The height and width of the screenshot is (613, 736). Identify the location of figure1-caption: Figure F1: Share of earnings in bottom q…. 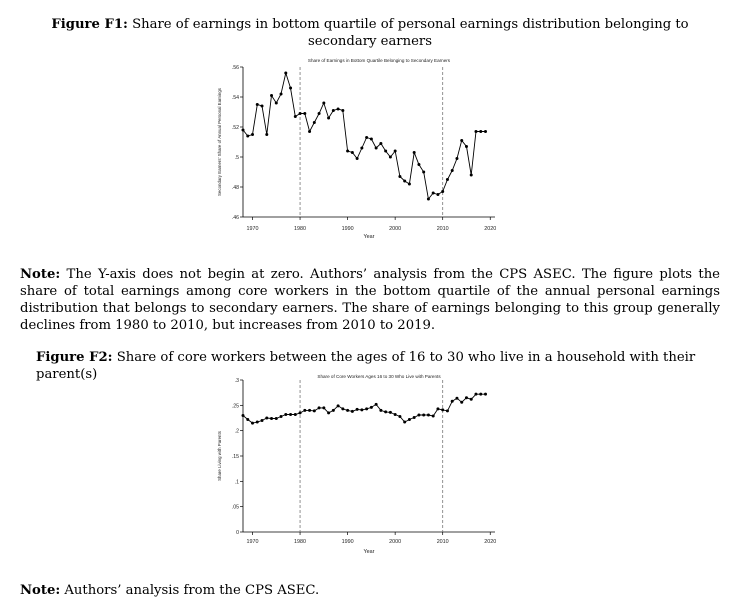
(370, 33).